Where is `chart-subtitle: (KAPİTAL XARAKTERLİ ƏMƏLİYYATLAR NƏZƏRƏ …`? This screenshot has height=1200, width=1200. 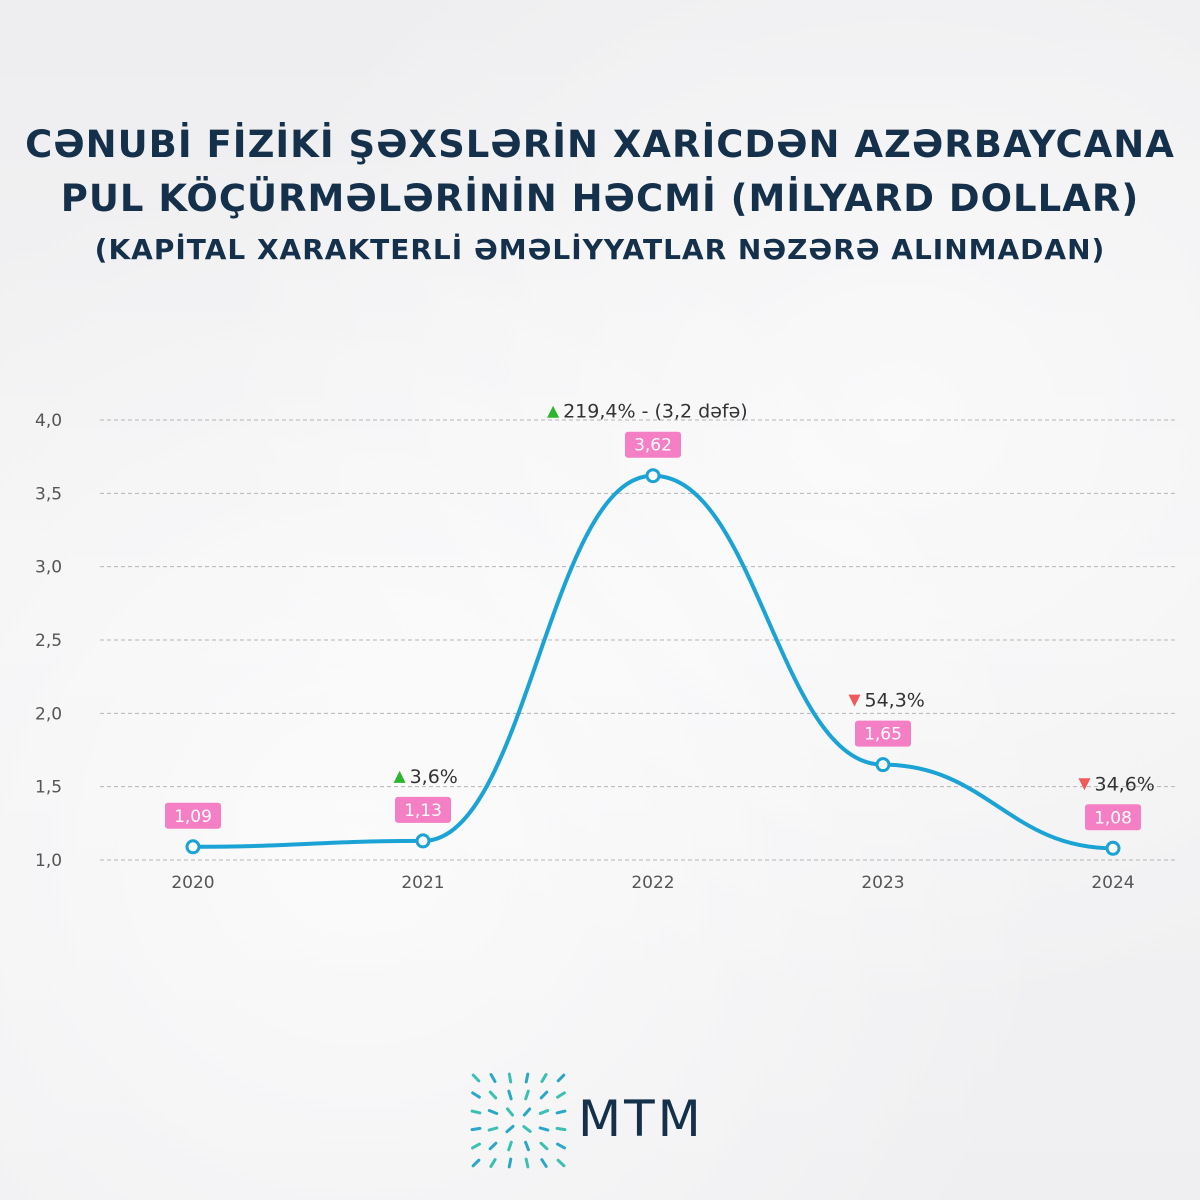
chart-subtitle: (KAPİTAL XARAKTERLİ ƏMƏLİYYATLAR NƏZƏRƏ … is located at coordinates (600, 249).